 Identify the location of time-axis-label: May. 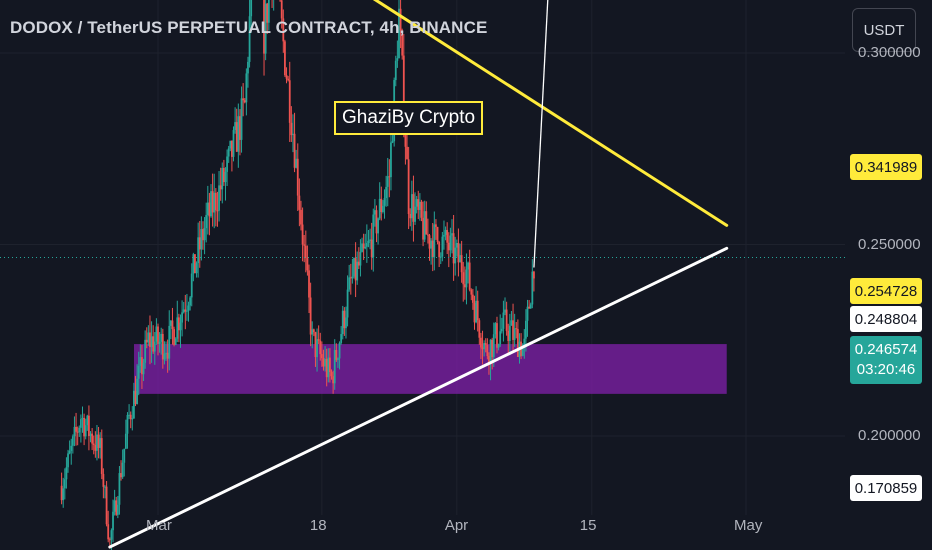
(748, 525).